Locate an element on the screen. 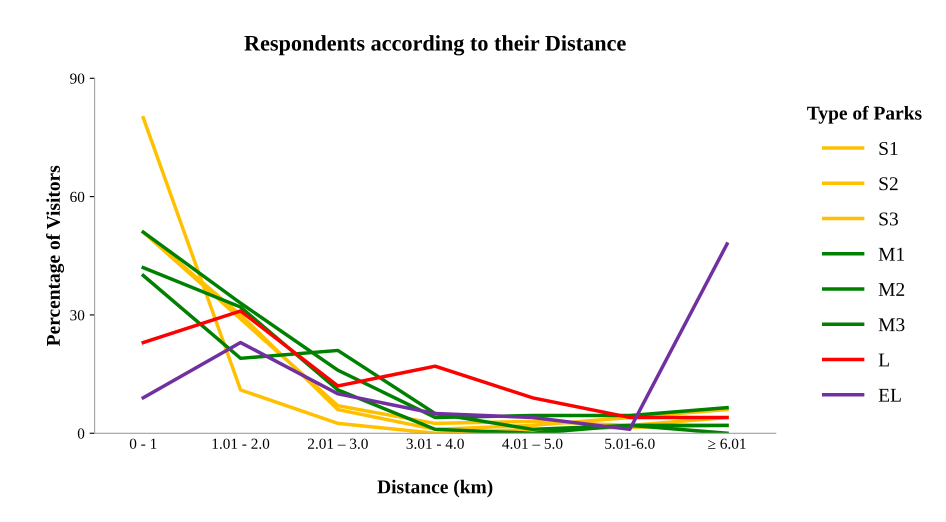  y-axis-title: Percentage of Visitors is located at coordinates (55, 256).